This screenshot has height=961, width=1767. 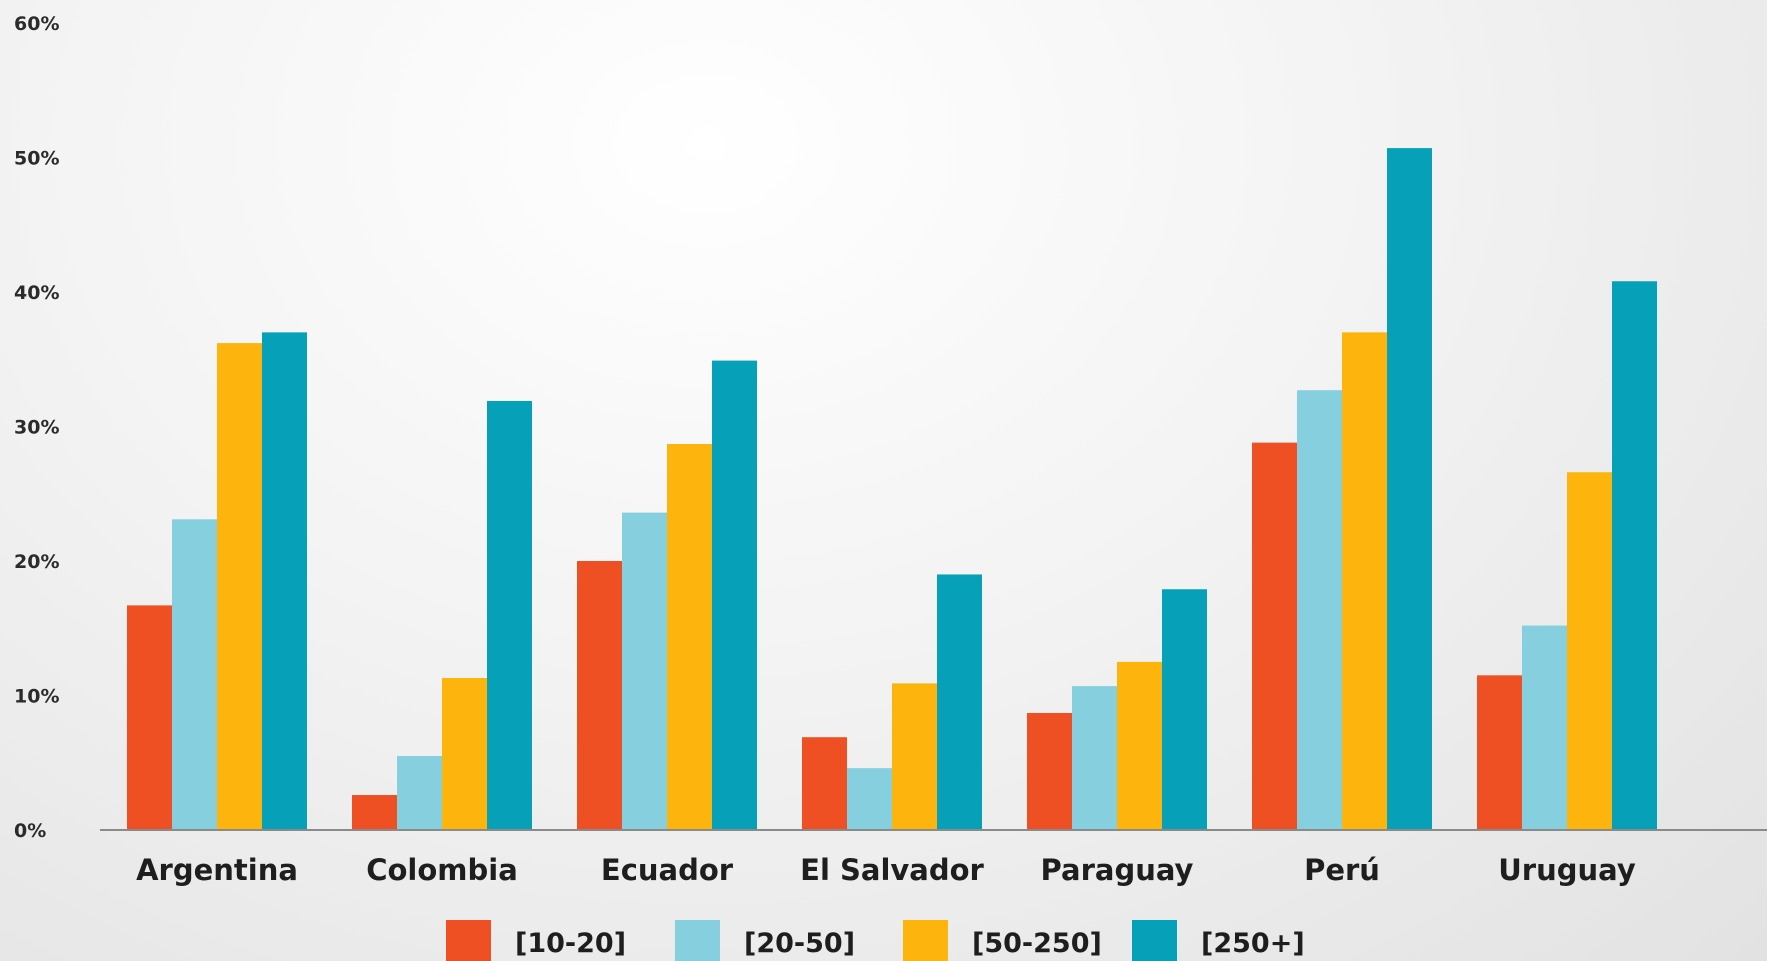 What do you see at coordinates (1117, 870) in the screenshot?
I see `x-category-label: Paraguay` at bounding box center [1117, 870].